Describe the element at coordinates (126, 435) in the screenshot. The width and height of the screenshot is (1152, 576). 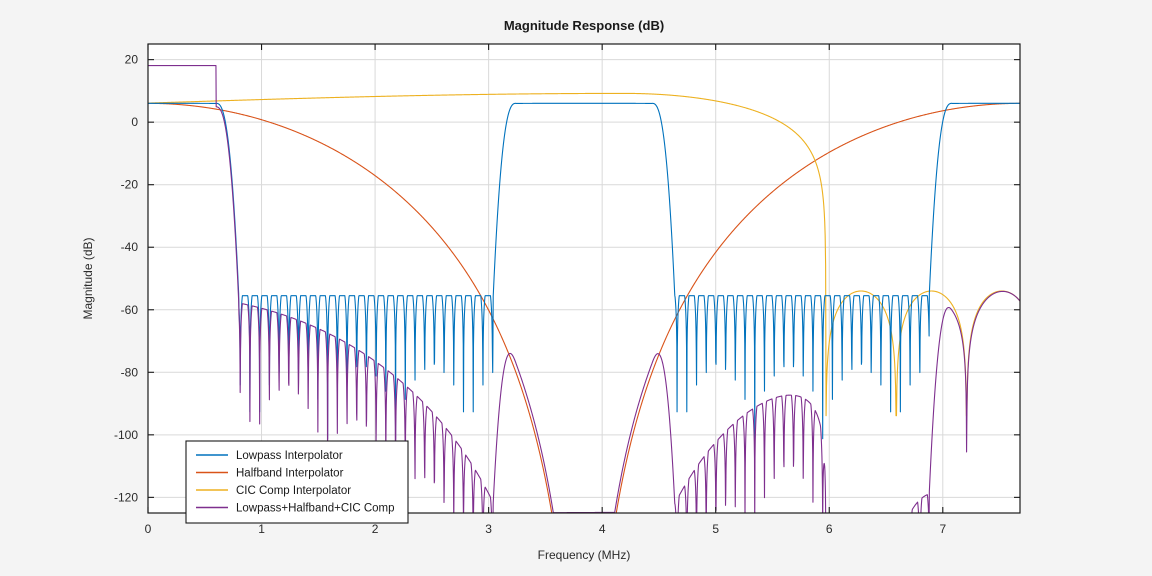
I see `y-tick-label: -100` at that location.